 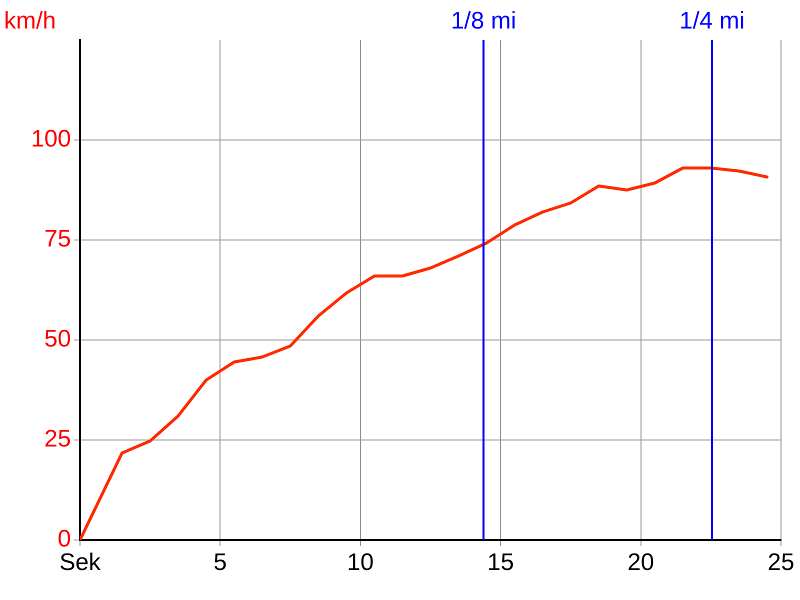 I want to click on y-tick-label: 50, so click(x=57, y=339).